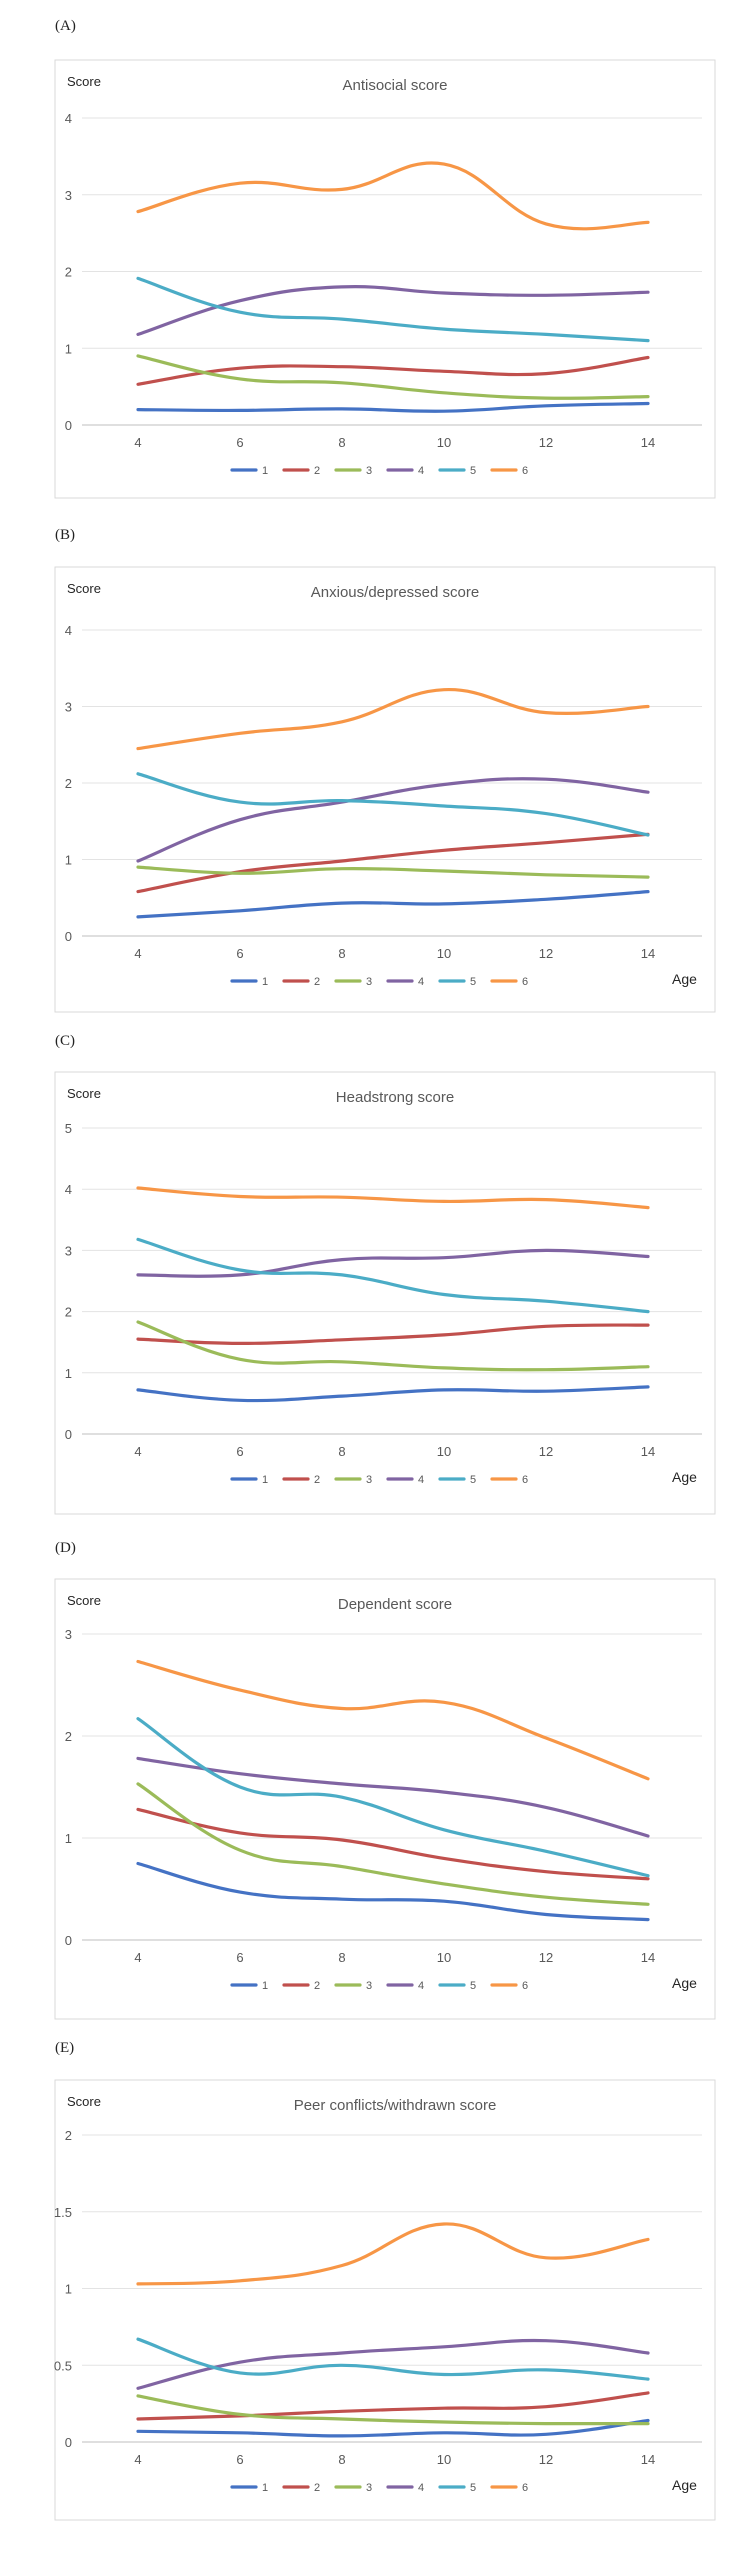  Describe the element at coordinates (68, 118) in the screenshot. I see `y-tick-label: 4` at that location.